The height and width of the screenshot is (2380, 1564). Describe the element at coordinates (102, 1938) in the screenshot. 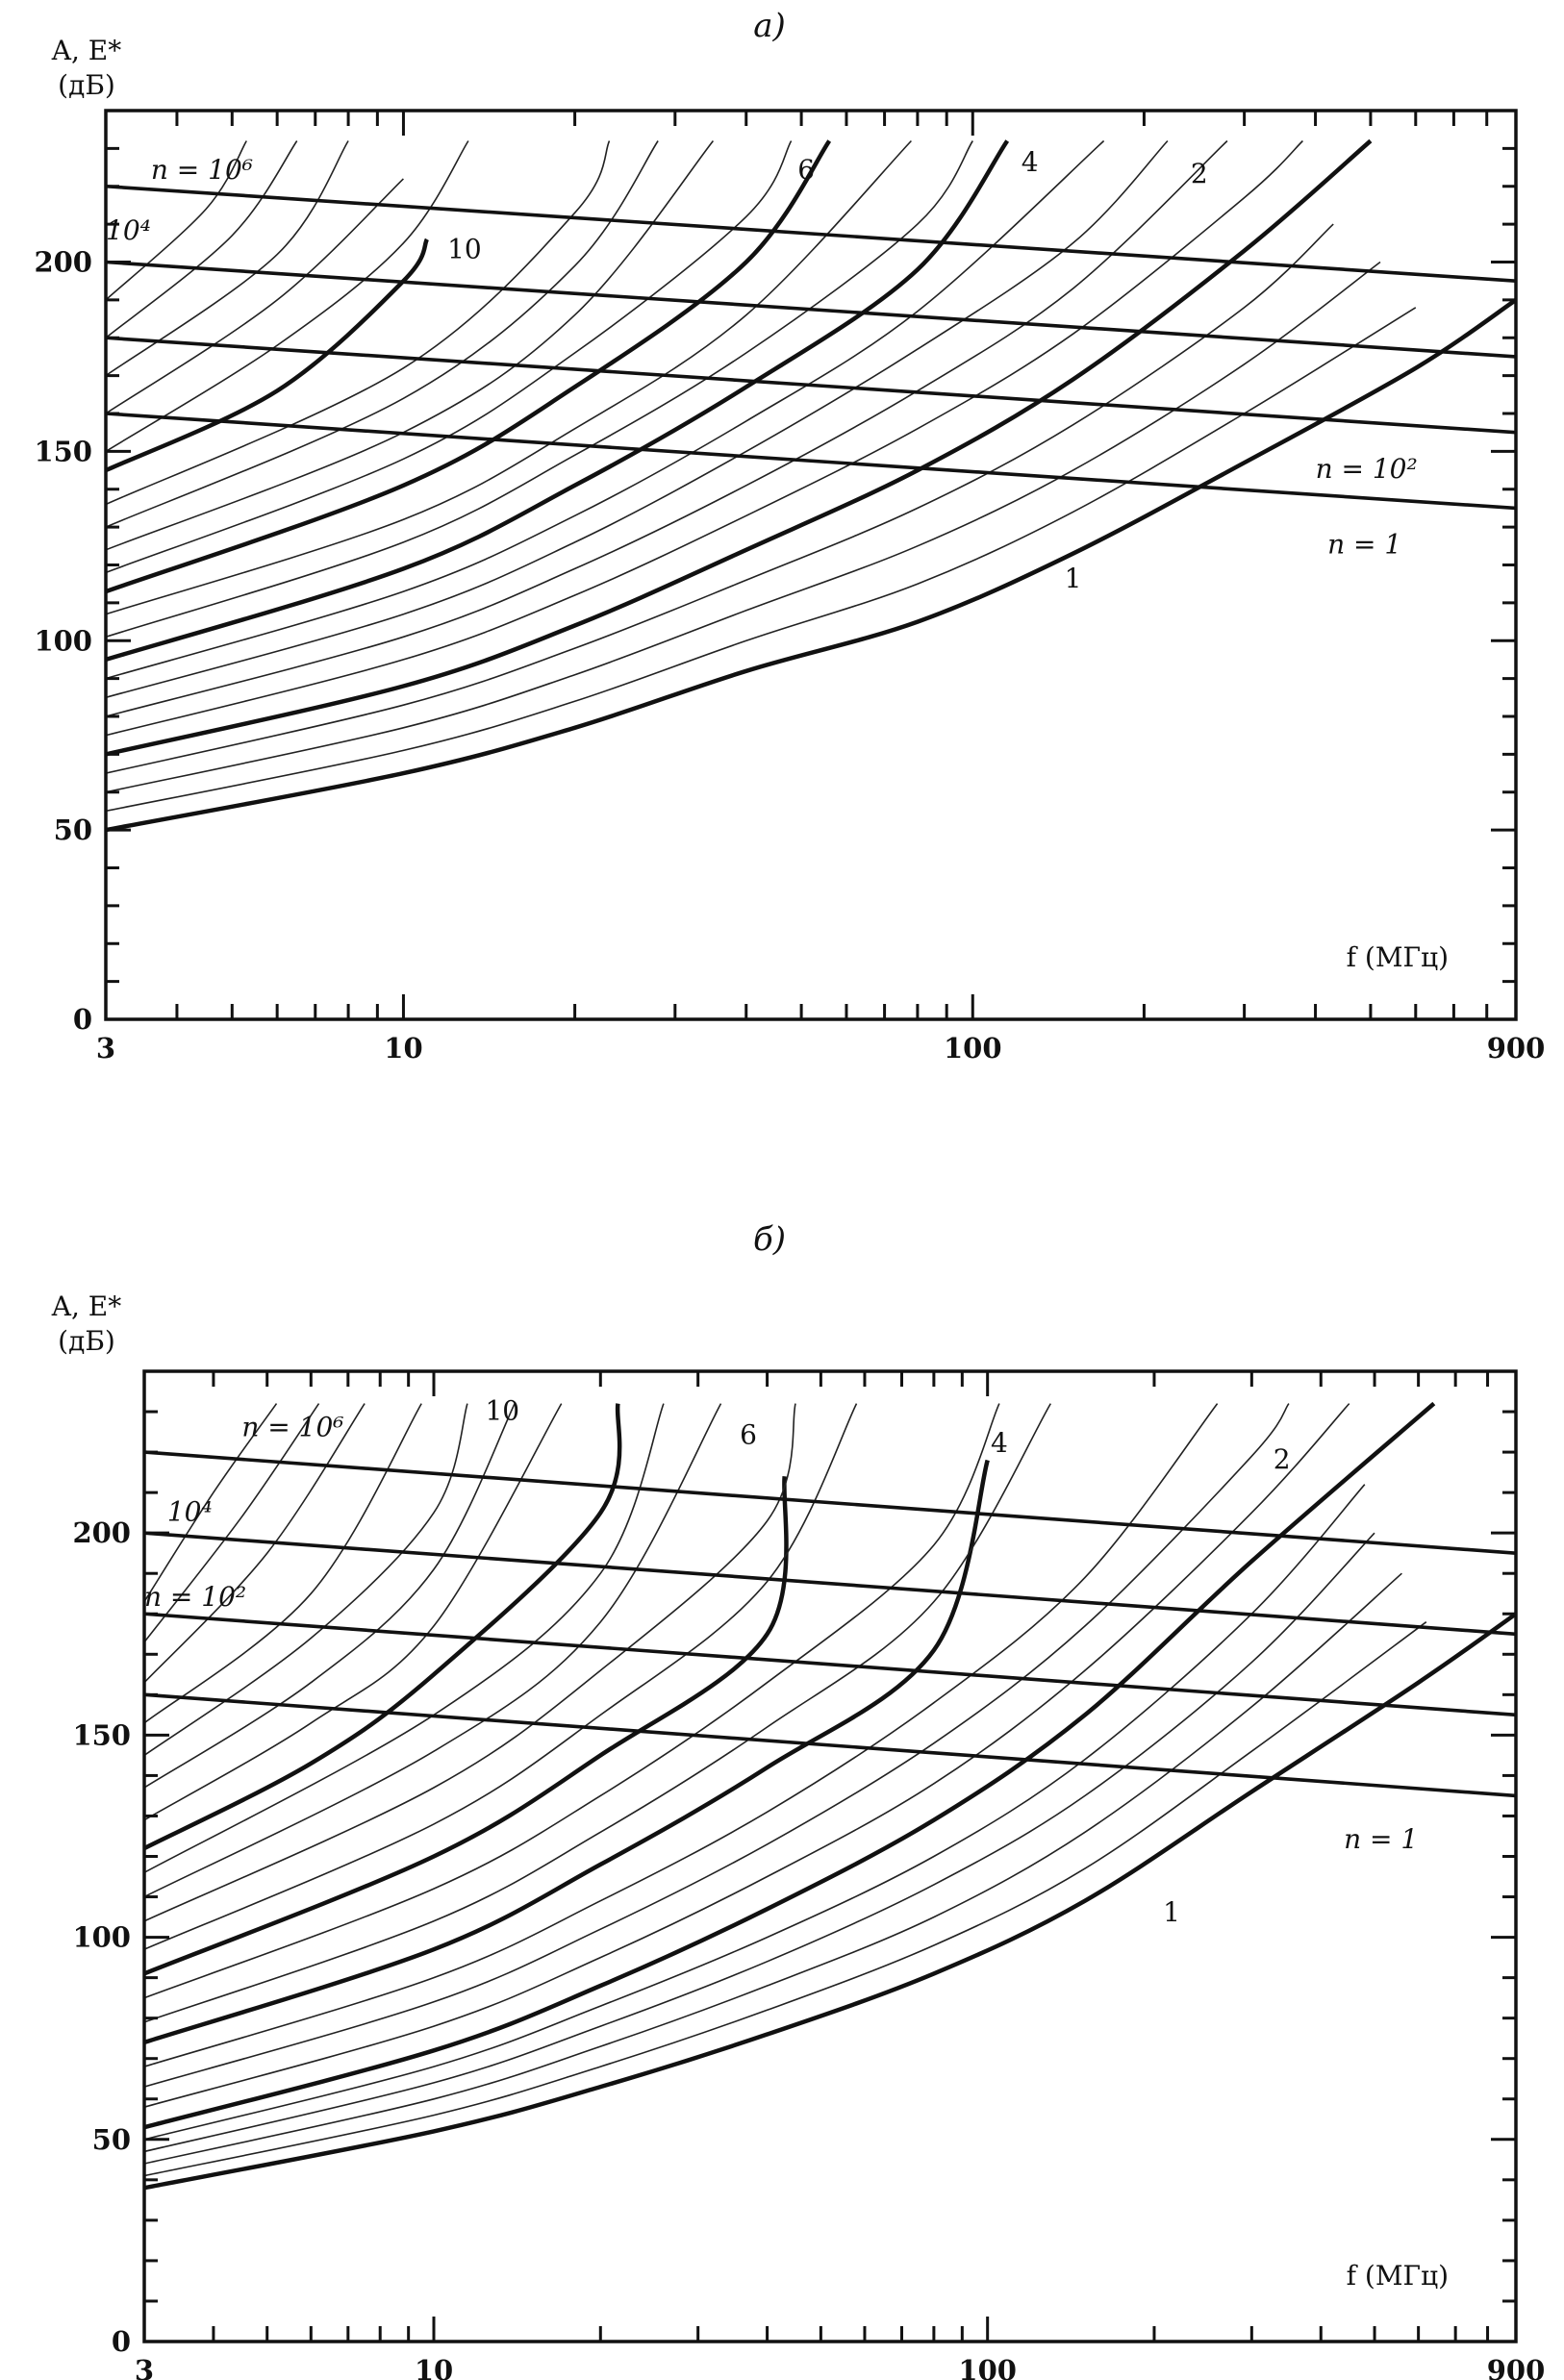

I see `y-tick-label: 100` at that location.